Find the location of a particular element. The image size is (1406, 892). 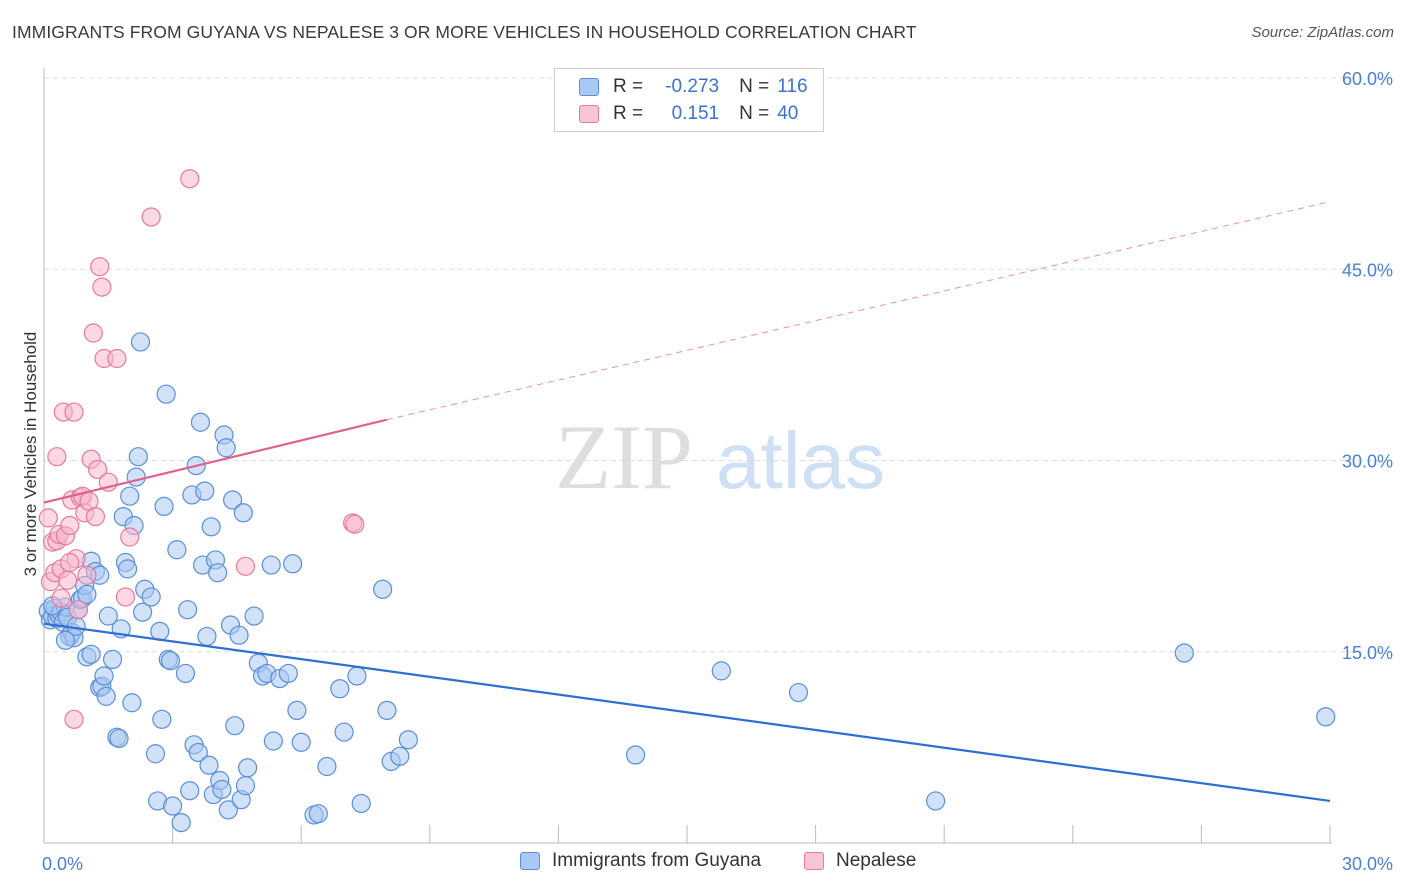

legend-n-value: 116 is located at coordinates (792, 86).